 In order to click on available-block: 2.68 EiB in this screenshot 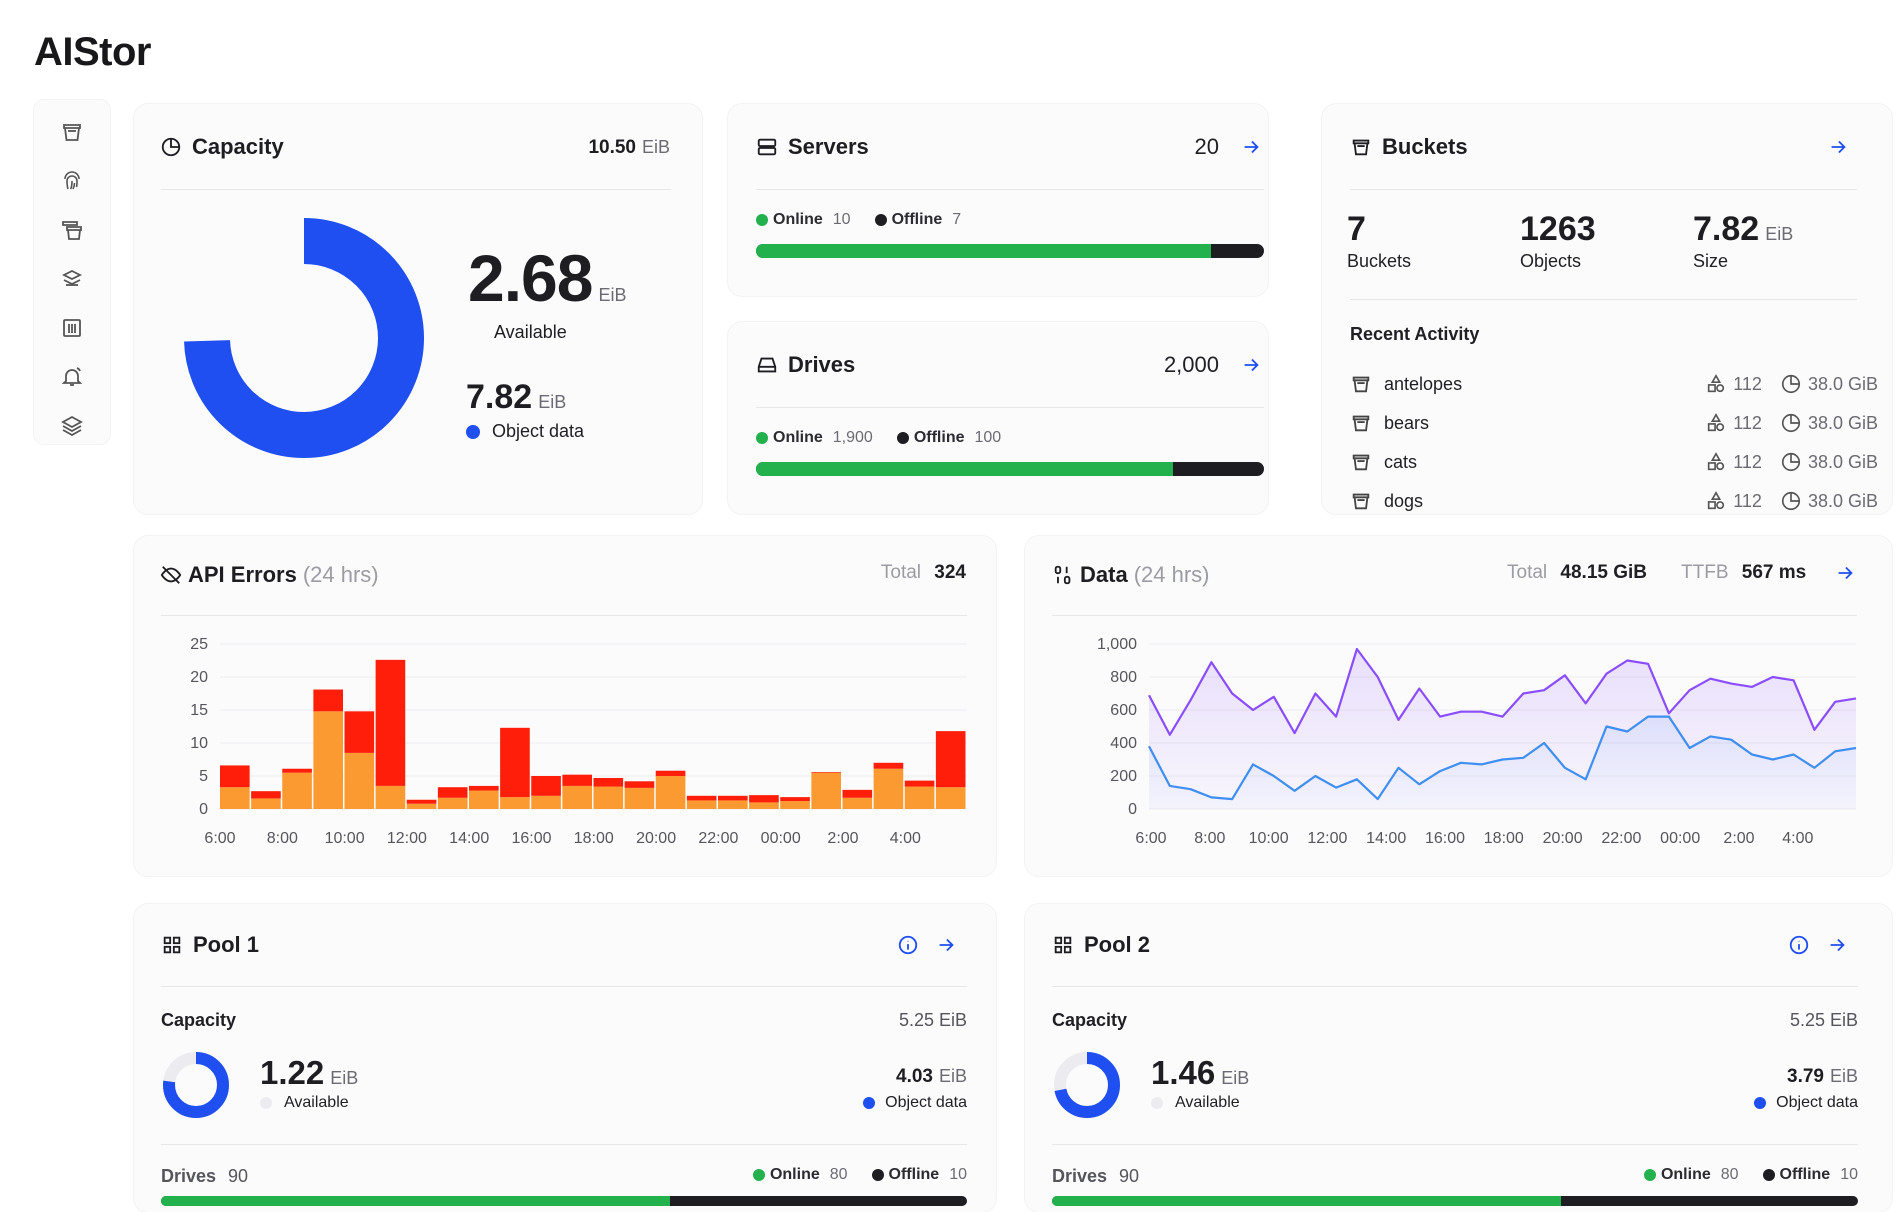, I will do `click(547, 278)`.